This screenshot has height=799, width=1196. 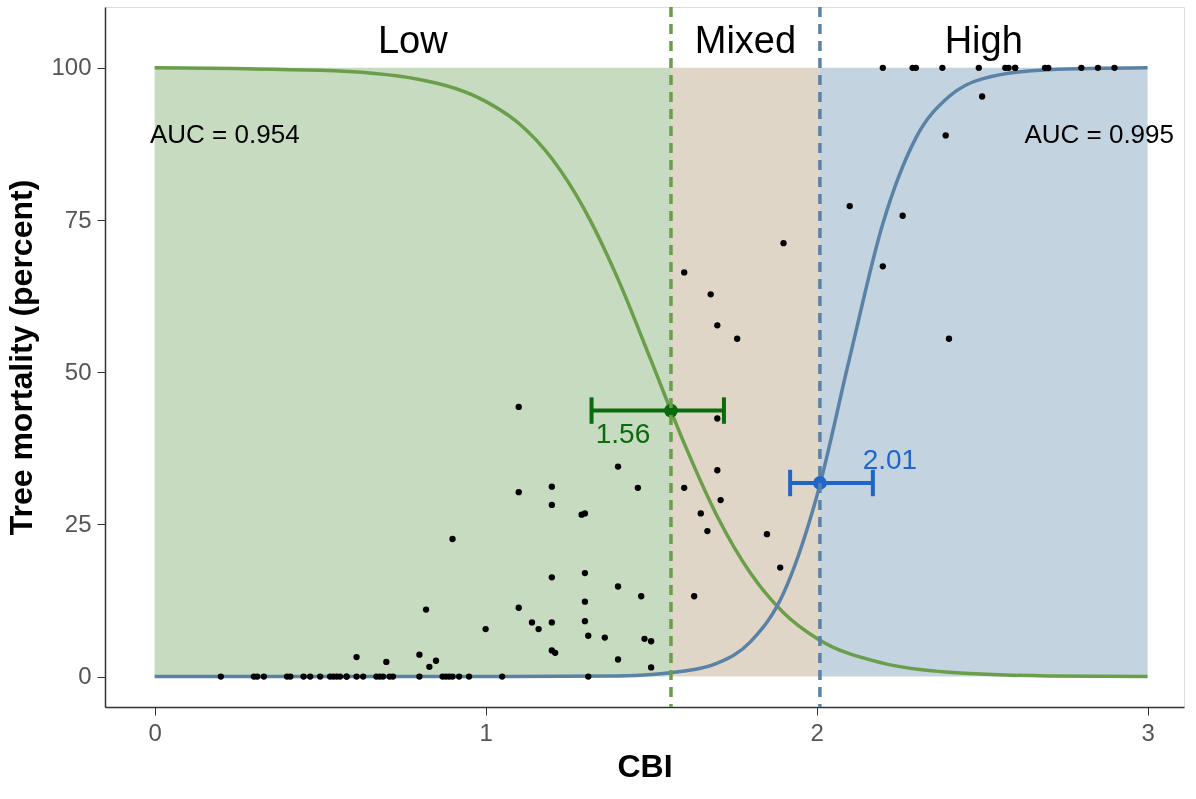 What do you see at coordinates (983, 40) in the screenshot?
I see `band-label: High` at bounding box center [983, 40].